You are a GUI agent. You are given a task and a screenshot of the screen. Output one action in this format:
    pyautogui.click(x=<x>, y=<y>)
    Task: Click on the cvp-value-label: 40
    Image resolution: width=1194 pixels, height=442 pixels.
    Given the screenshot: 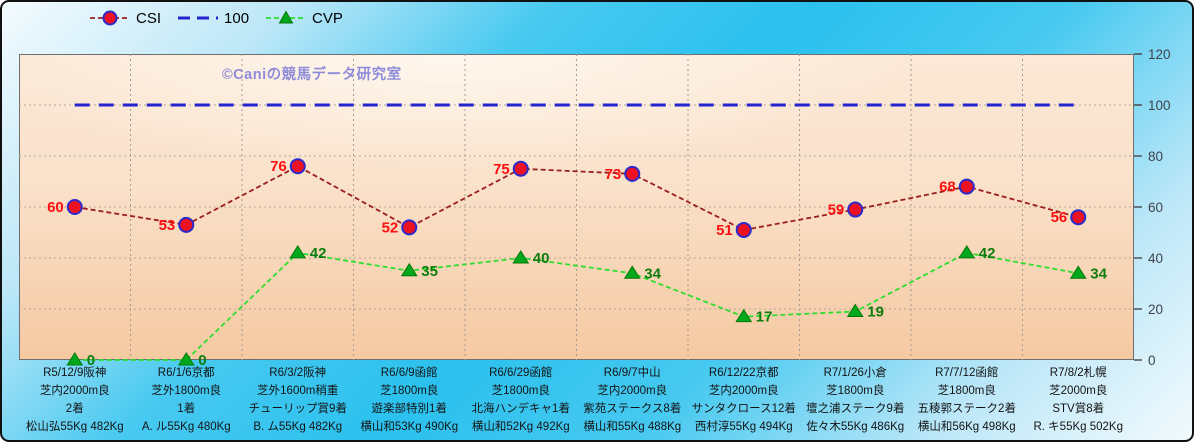 What is the action you would take?
    pyautogui.click(x=541, y=258)
    